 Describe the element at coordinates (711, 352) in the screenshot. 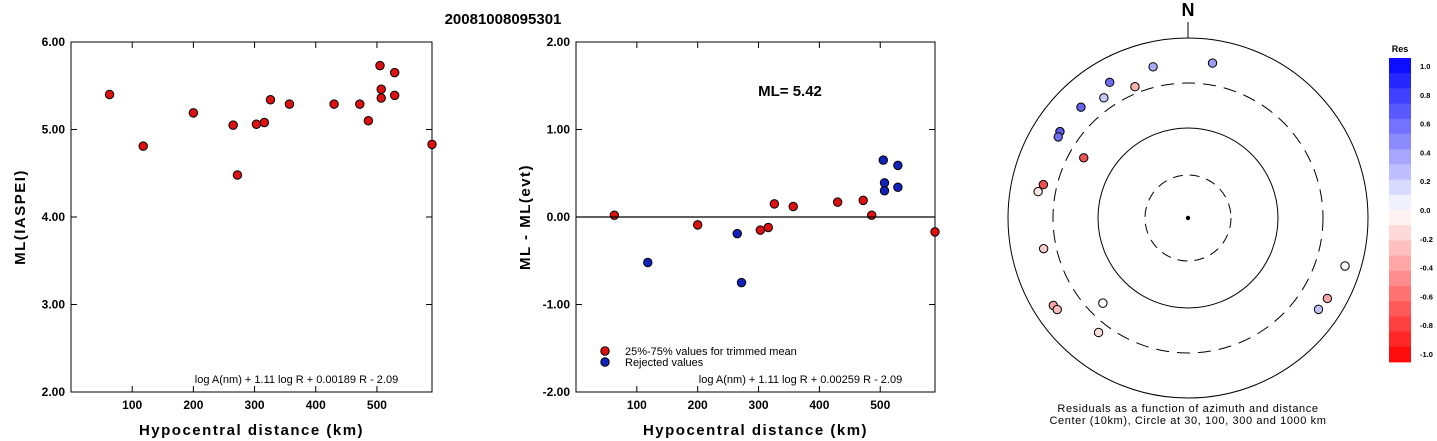

I see `legend-label: 25%-75% values for trimmed mean` at that location.